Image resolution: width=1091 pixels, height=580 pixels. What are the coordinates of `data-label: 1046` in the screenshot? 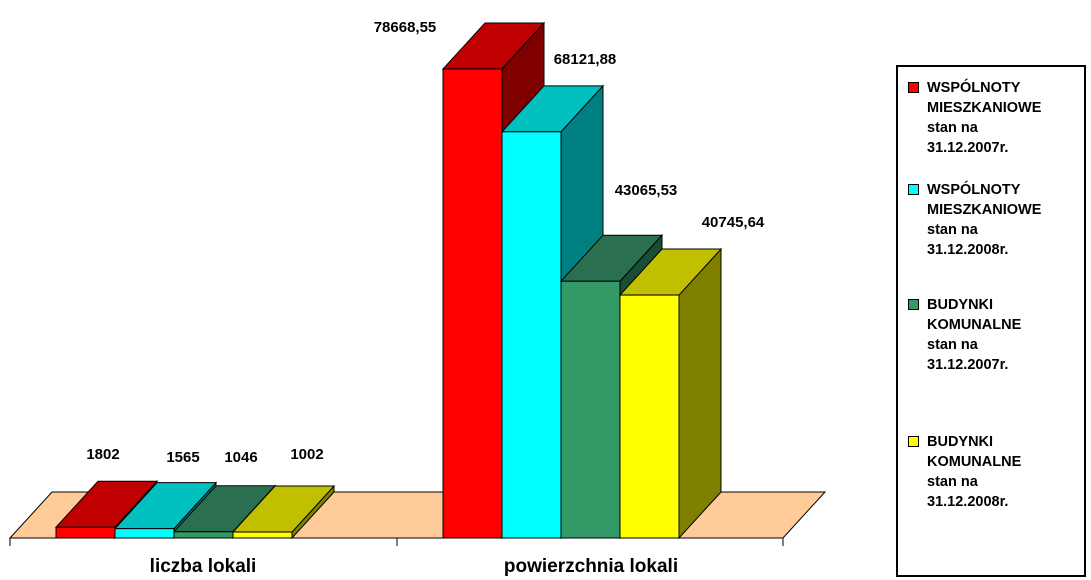 It's located at (240, 457).